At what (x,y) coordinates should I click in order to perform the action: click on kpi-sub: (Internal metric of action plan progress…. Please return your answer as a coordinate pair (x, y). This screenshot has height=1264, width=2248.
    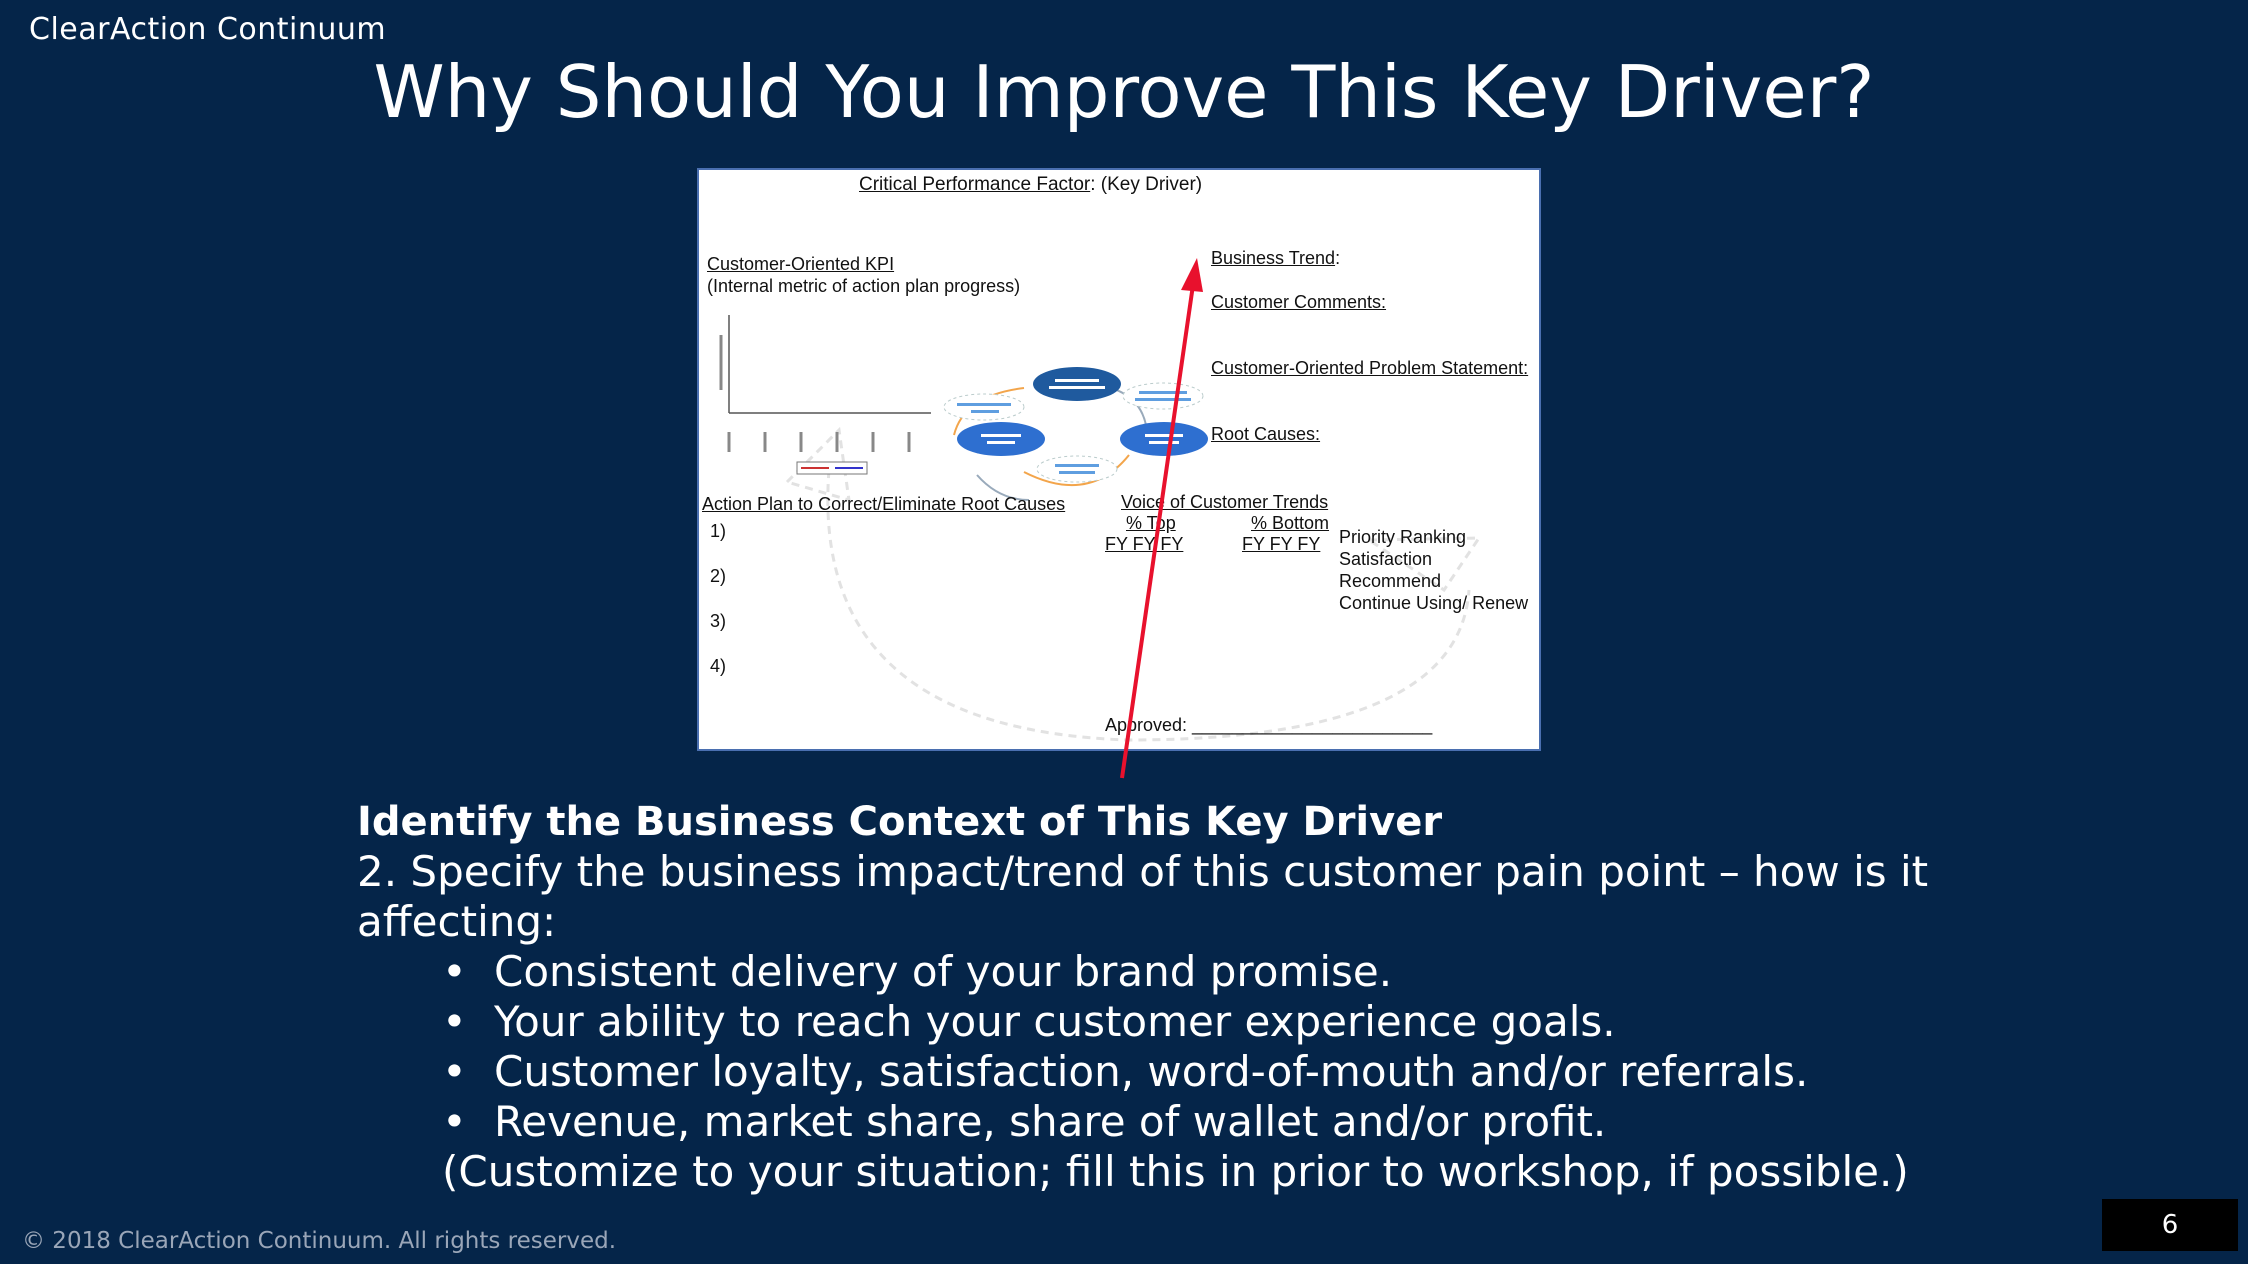
    Looking at the image, I should click on (864, 286).